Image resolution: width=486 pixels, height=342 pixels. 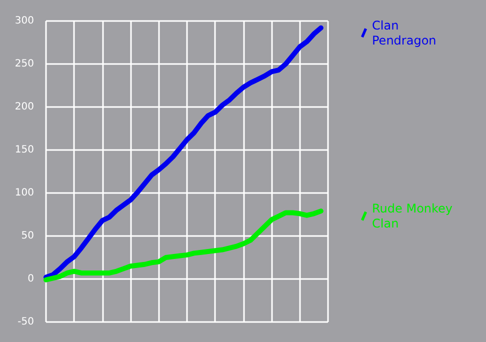 What do you see at coordinates (26, 322) in the screenshot?
I see `y-tick-label: -50` at bounding box center [26, 322].